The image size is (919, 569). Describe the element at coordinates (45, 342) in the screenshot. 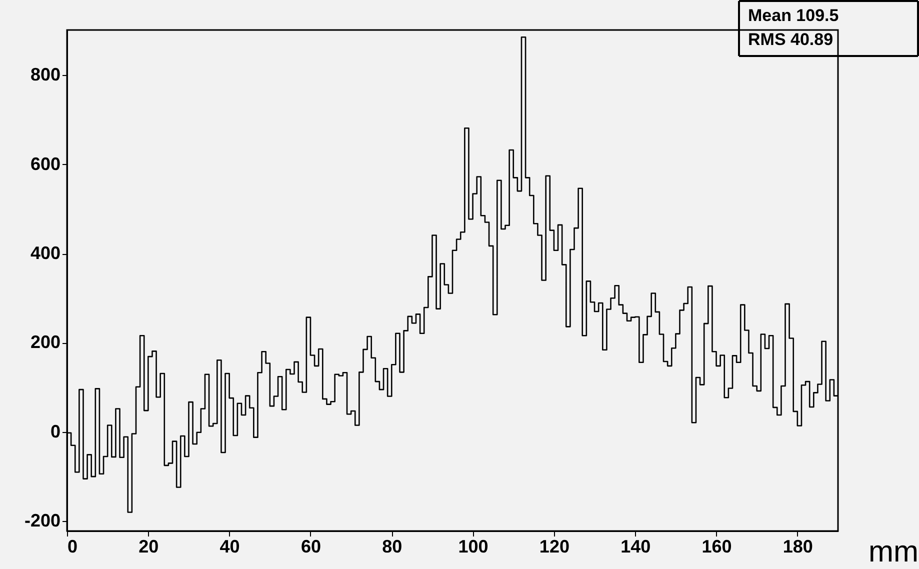

I see `y-tick-label: 200` at that location.